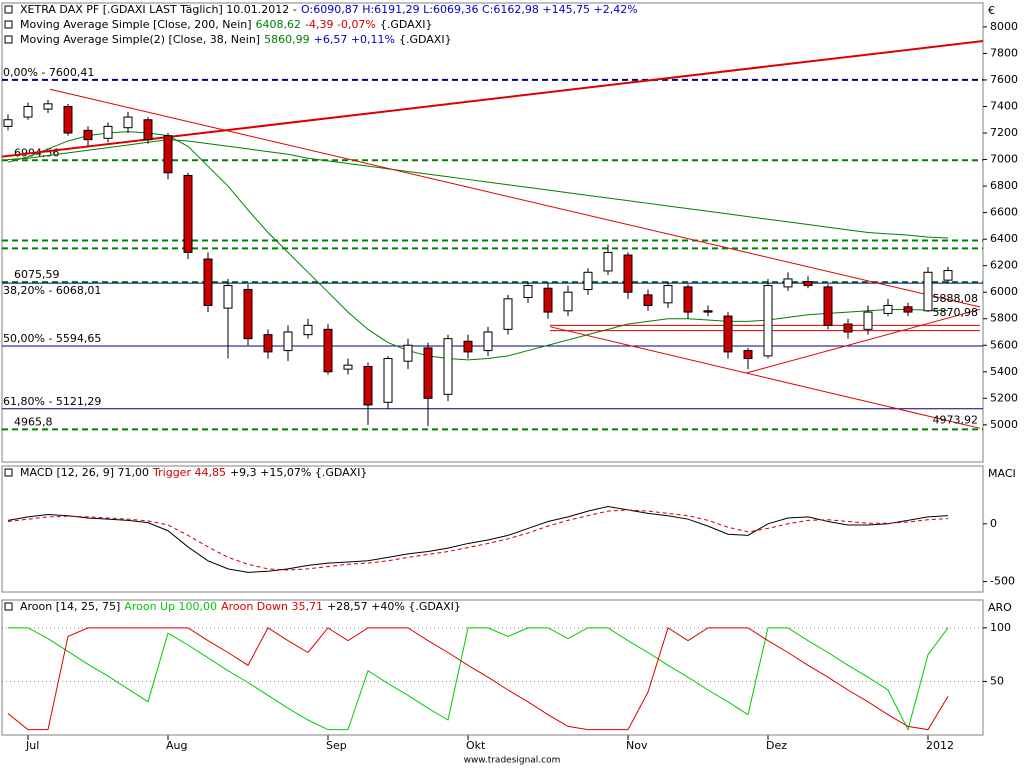  I want to click on trendline-label: 5888,08, so click(956, 298).